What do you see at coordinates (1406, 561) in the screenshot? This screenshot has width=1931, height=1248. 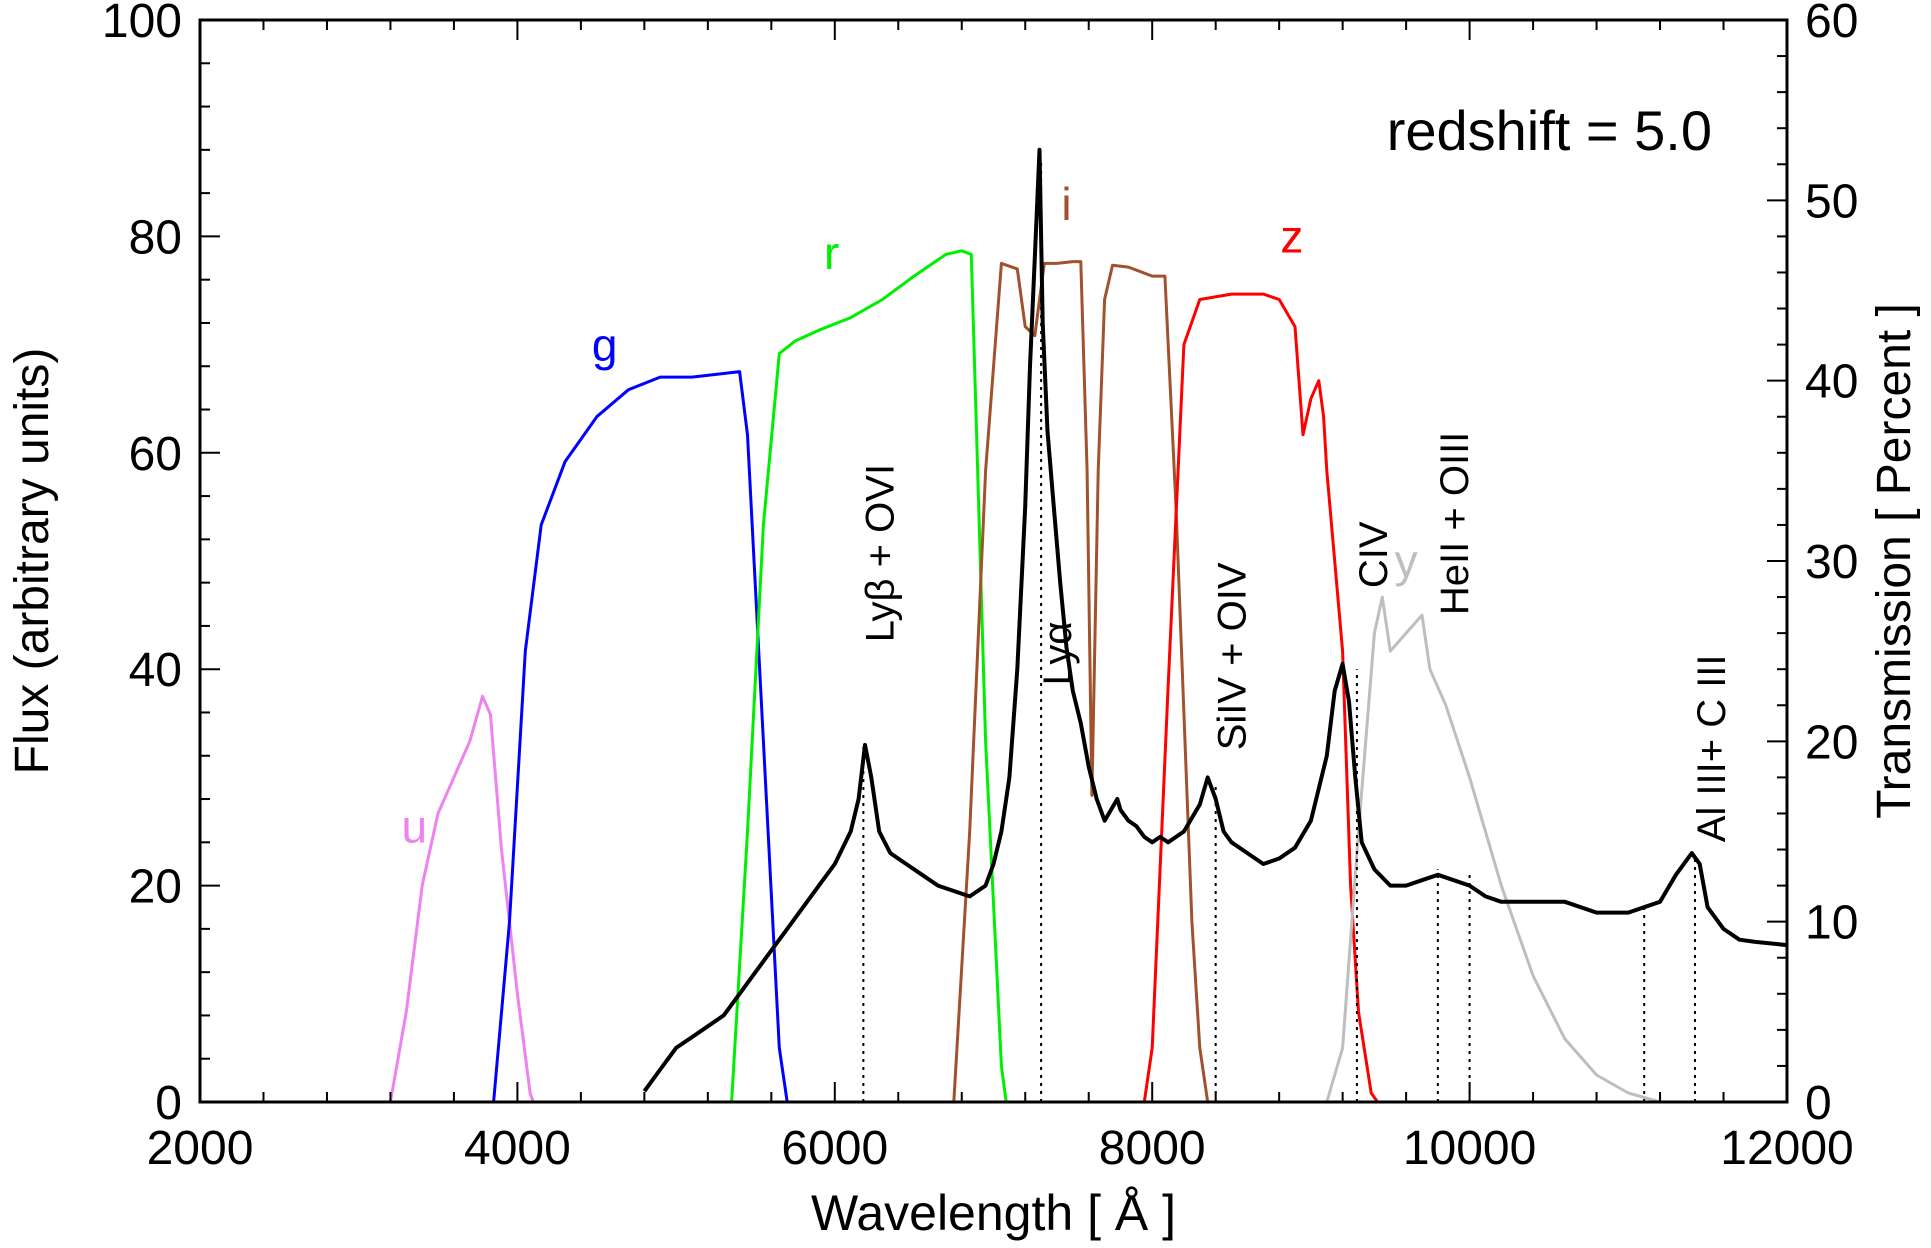 I see `filter-label-y: y` at bounding box center [1406, 561].